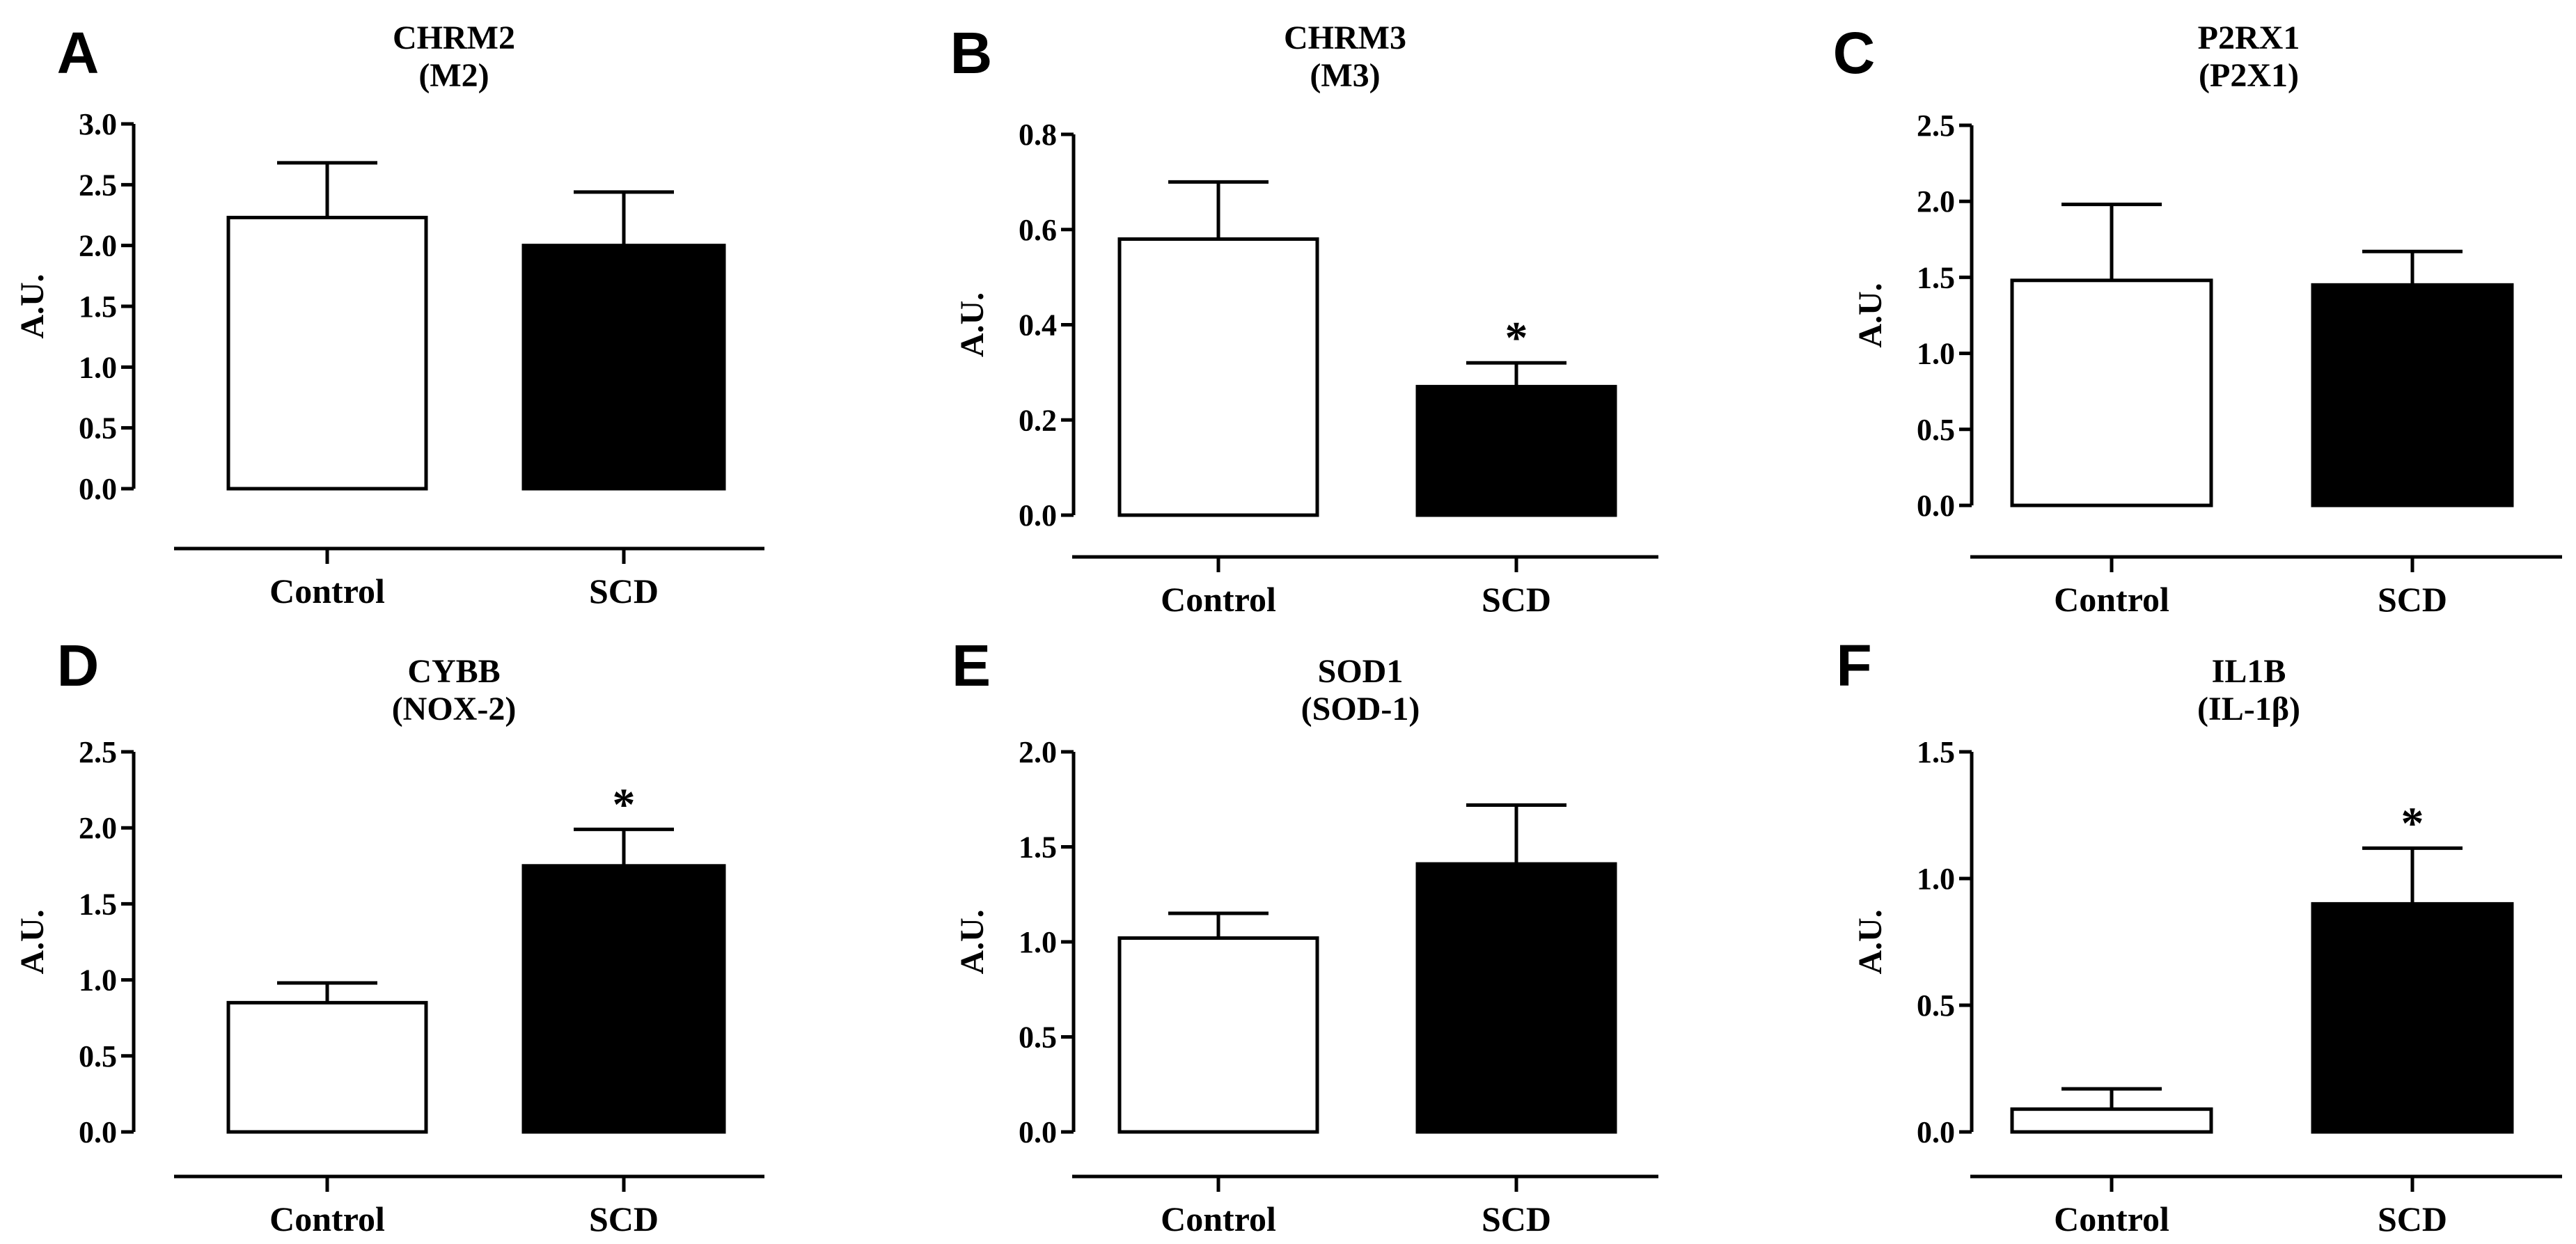  I want to click on y-tick-label: 0.2, so click(1038, 420).